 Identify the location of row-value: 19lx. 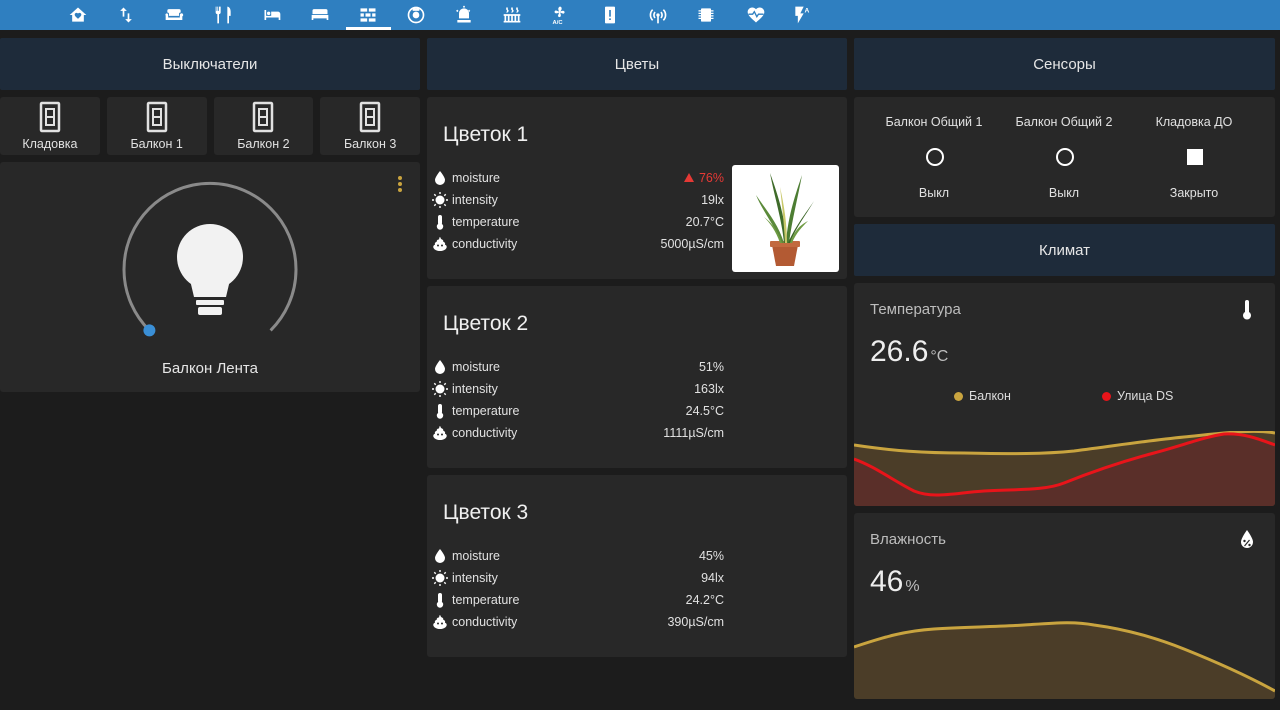
(712, 200).